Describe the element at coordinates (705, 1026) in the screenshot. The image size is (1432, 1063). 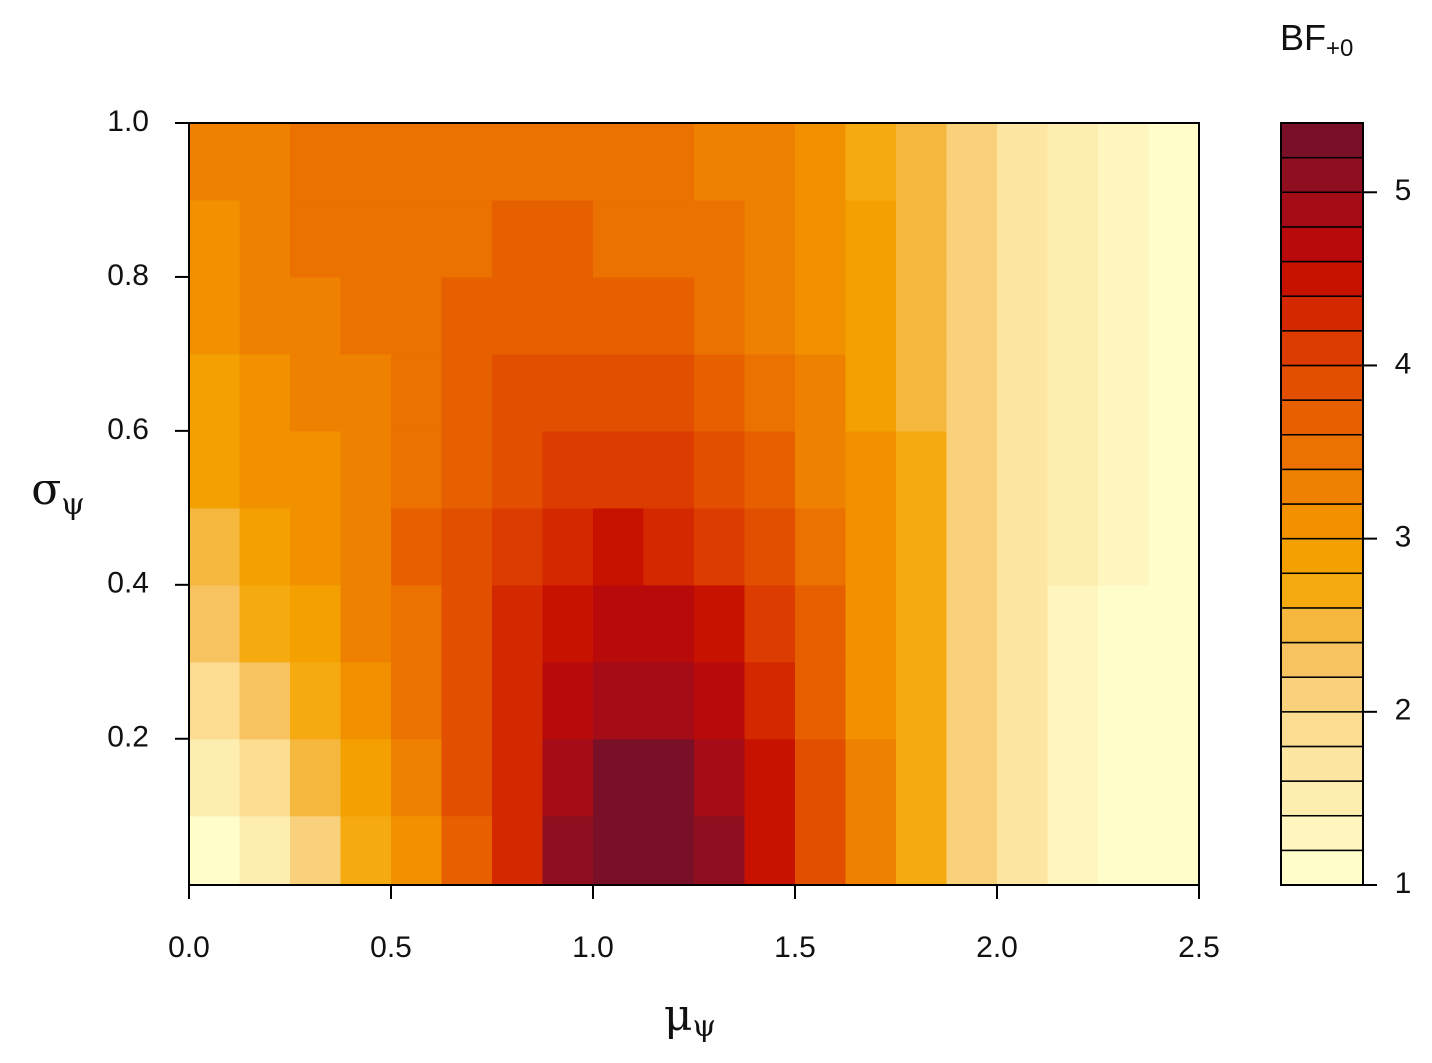
I see `x-axis-label-sub: ψ` at that location.